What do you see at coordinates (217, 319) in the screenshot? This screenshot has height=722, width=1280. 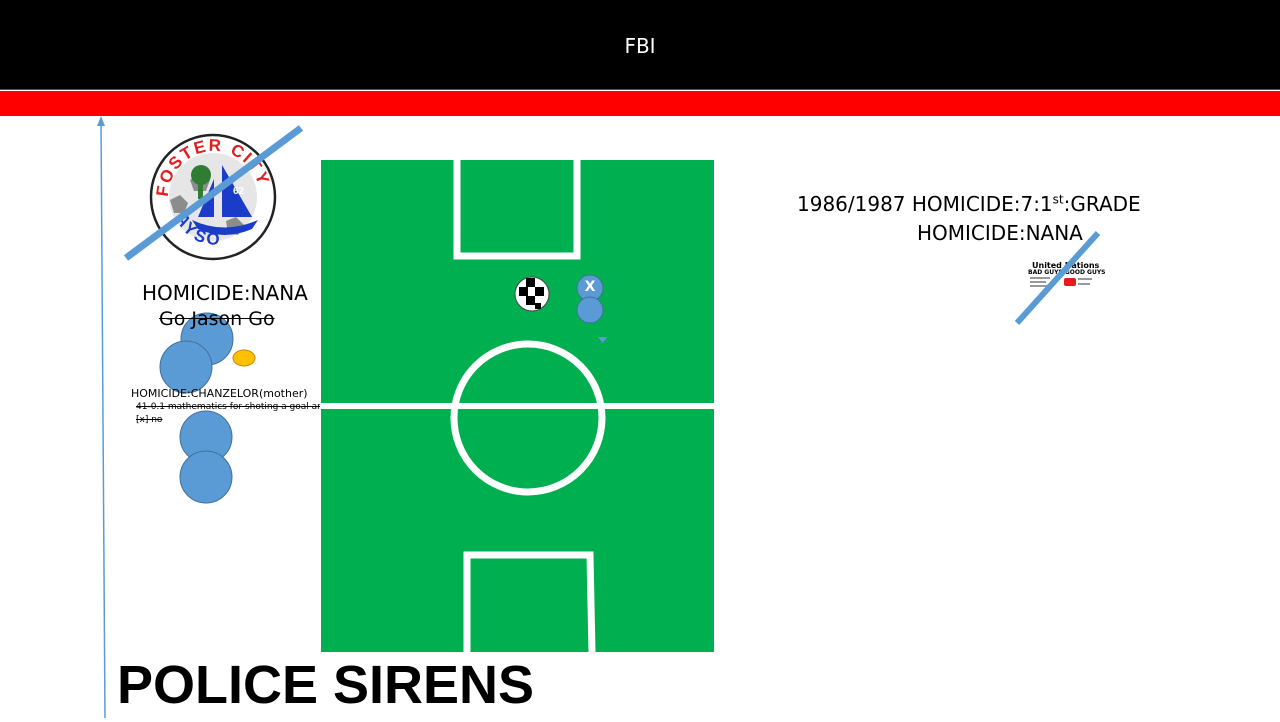 I see `go-jason-text: Go Jason Go` at bounding box center [217, 319].